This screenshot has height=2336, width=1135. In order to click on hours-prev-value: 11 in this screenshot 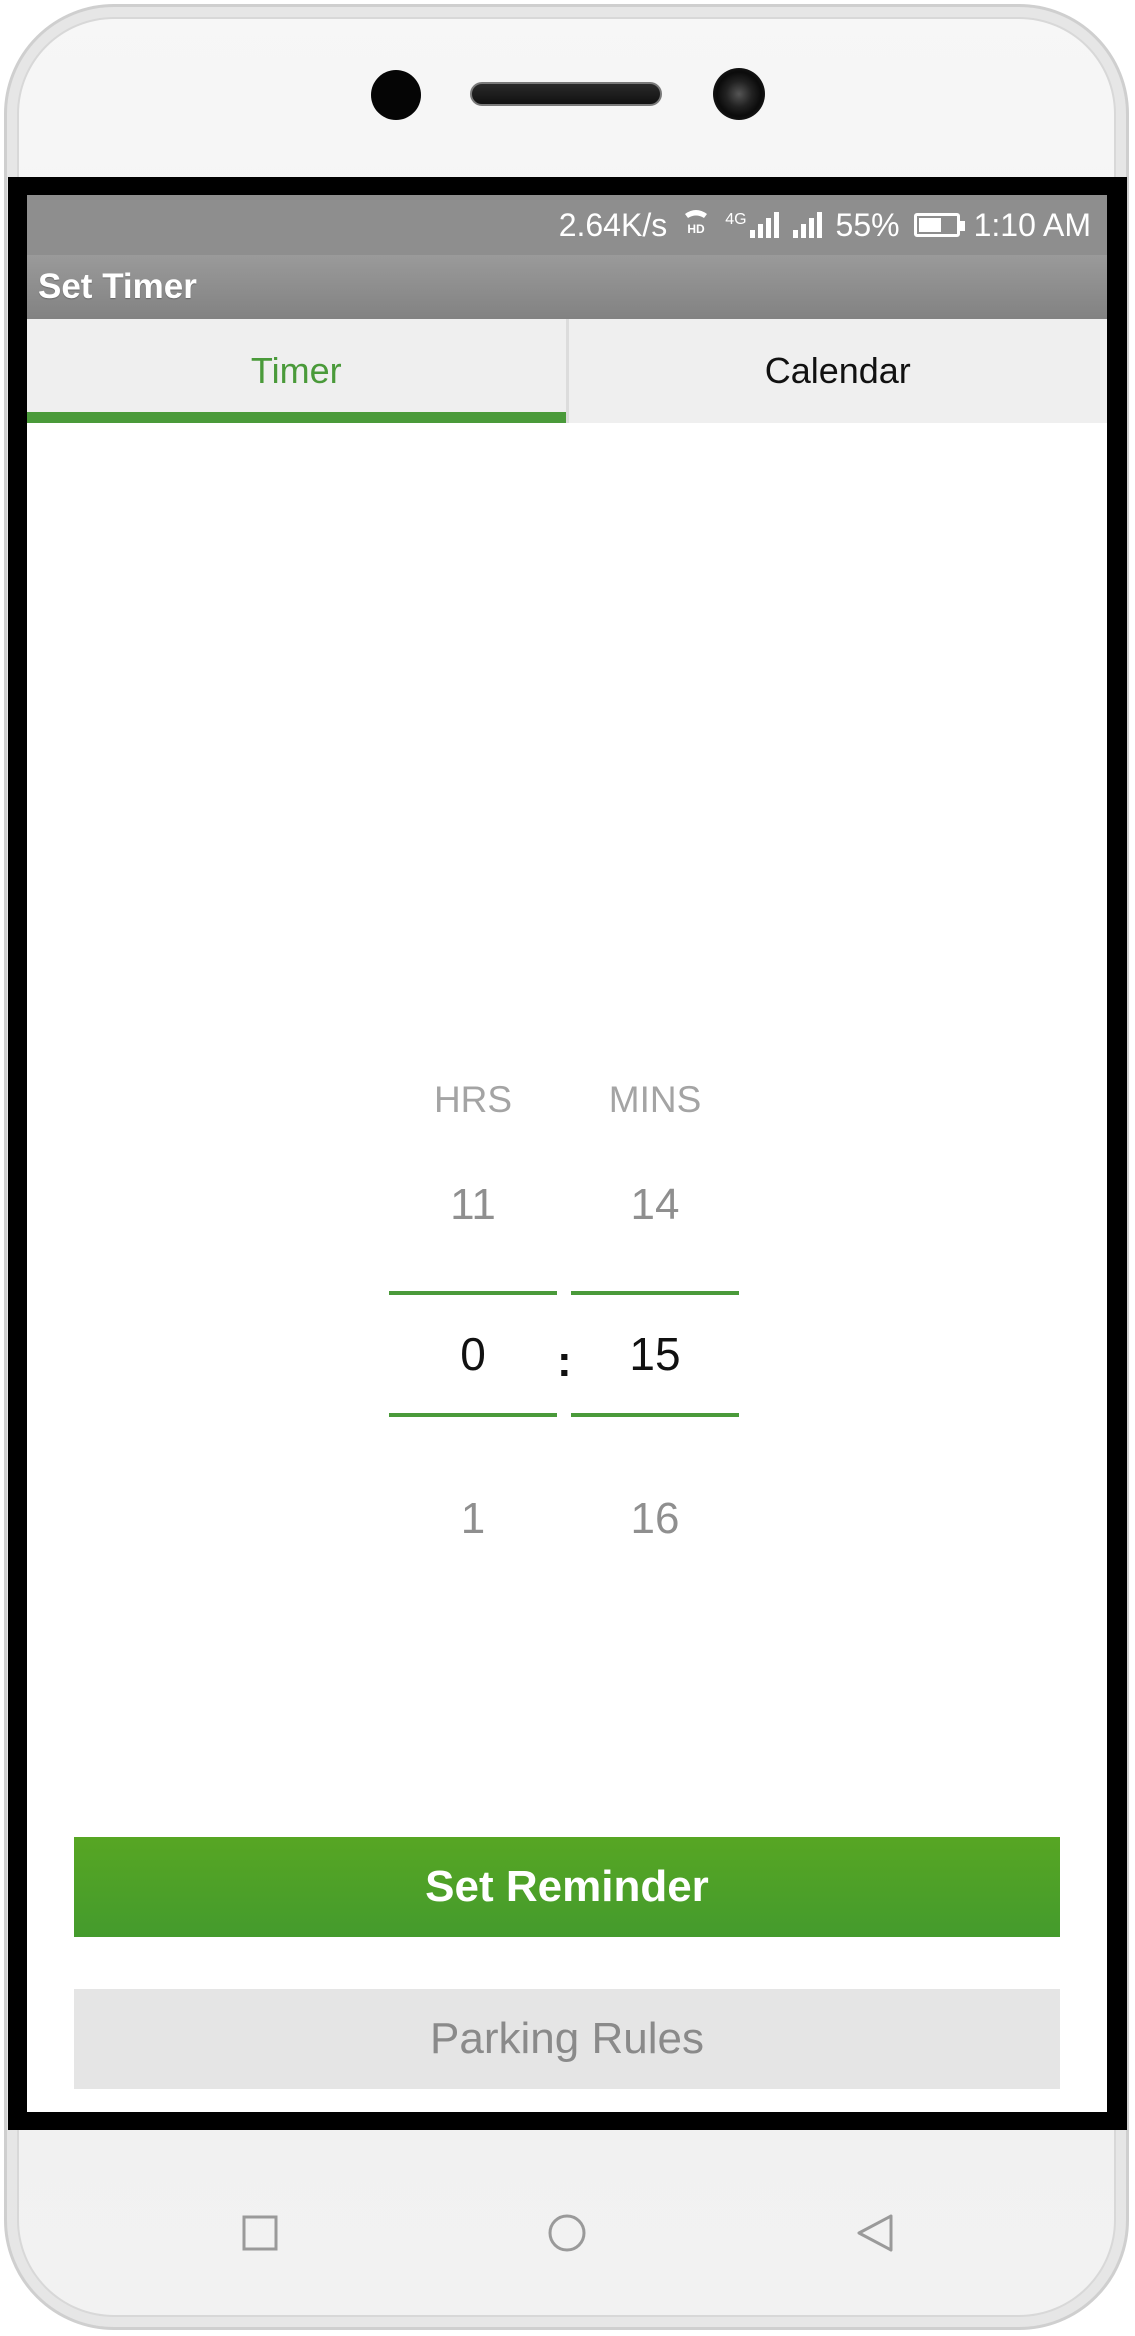, I will do `click(473, 1204)`.